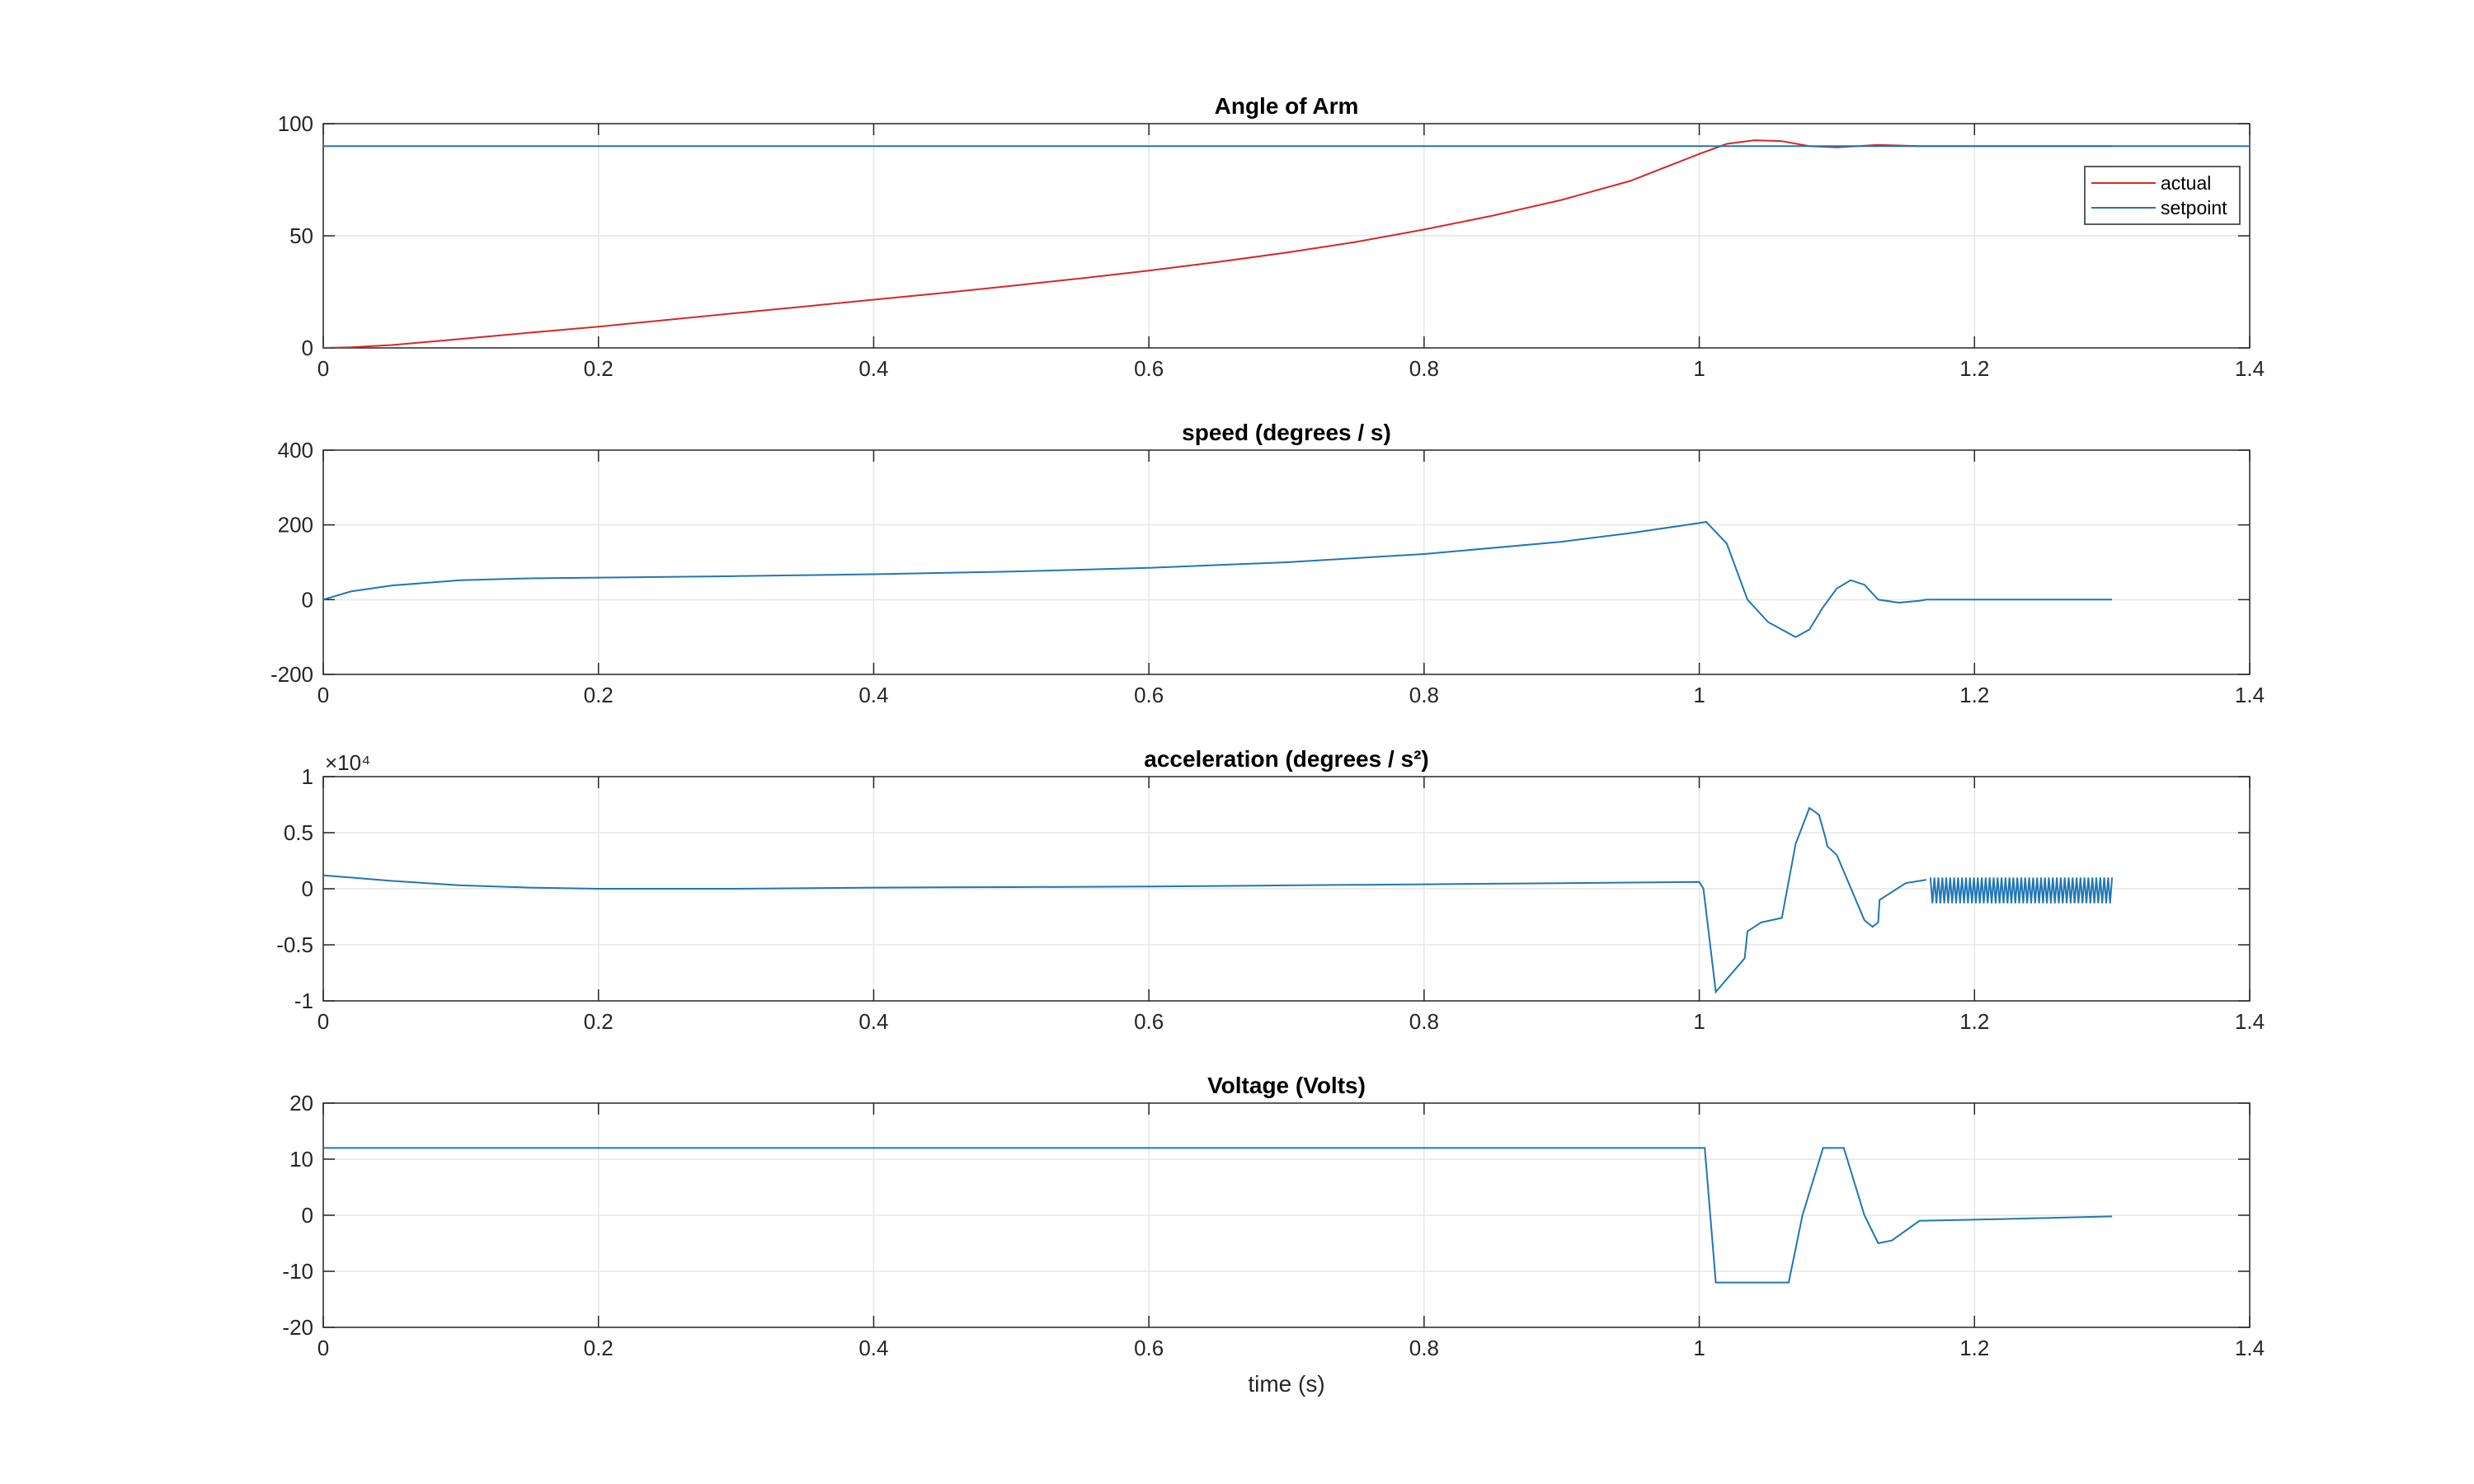 The width and height of the screenshot is (2474, 1484). I want to click on panel-title: speed (degrees / s), so click(1286, 432).